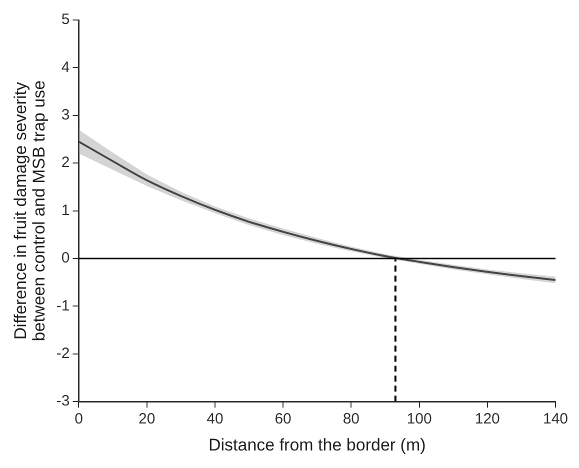 This screenshot has height=468, width=579. I want to click on y-tick-label: 2, so click(65, 163).